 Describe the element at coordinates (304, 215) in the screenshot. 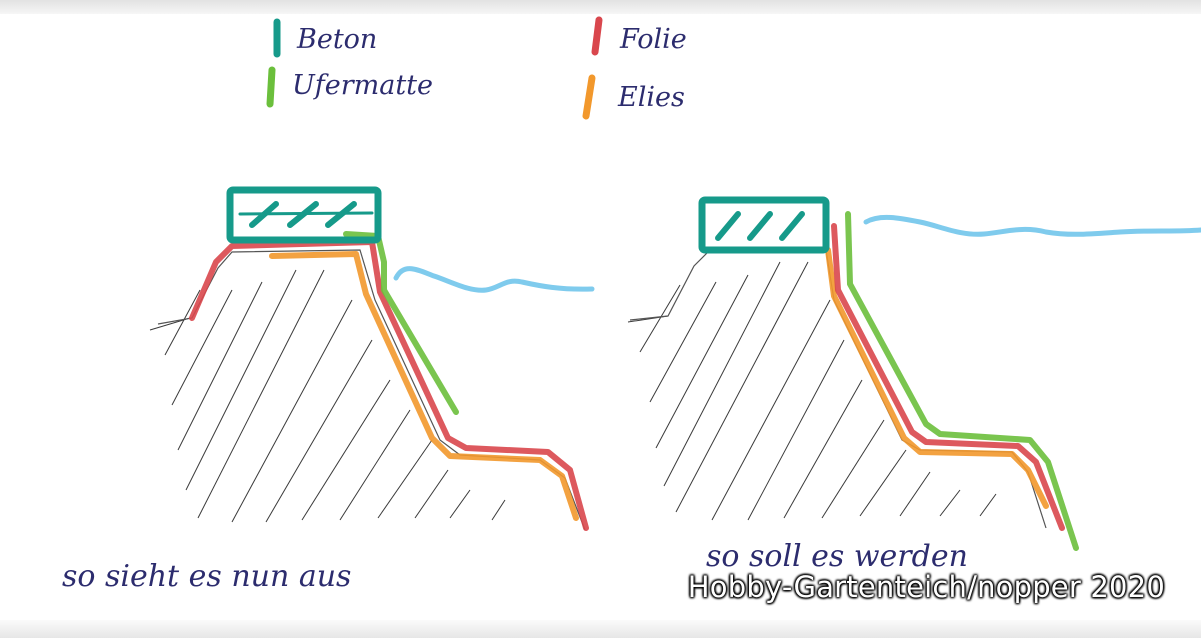

I see `concrete-block-left` at that location.